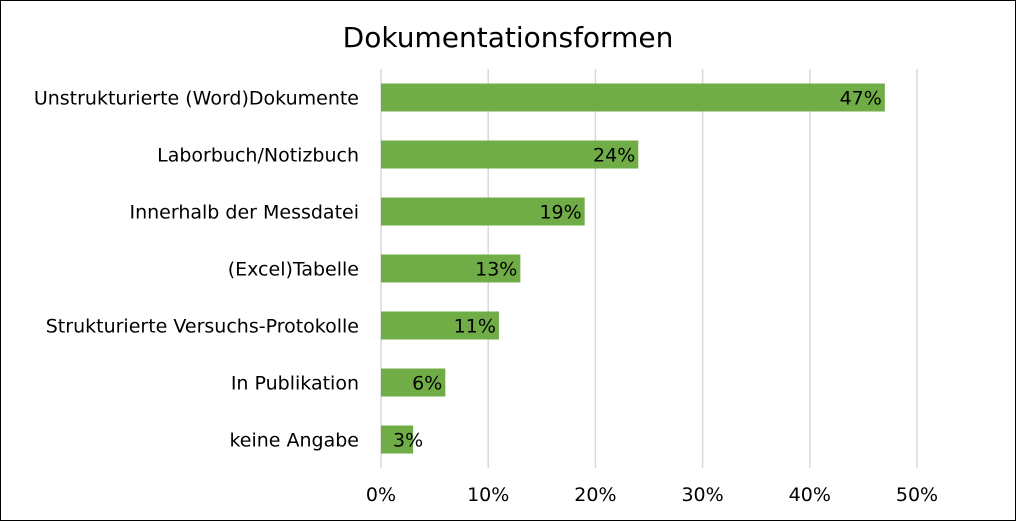 This screenshot has width=1016, height=521. I want to click on x-axis-tick-labels: 0% 10% 20% 30% 40% 50%, so click(652, 495).